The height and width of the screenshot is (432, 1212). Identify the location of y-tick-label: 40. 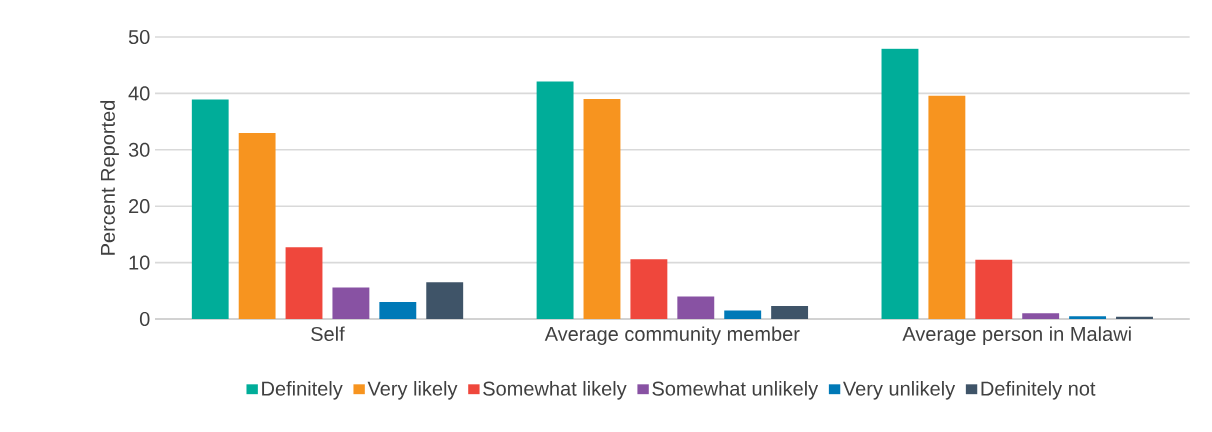
(139, 93).